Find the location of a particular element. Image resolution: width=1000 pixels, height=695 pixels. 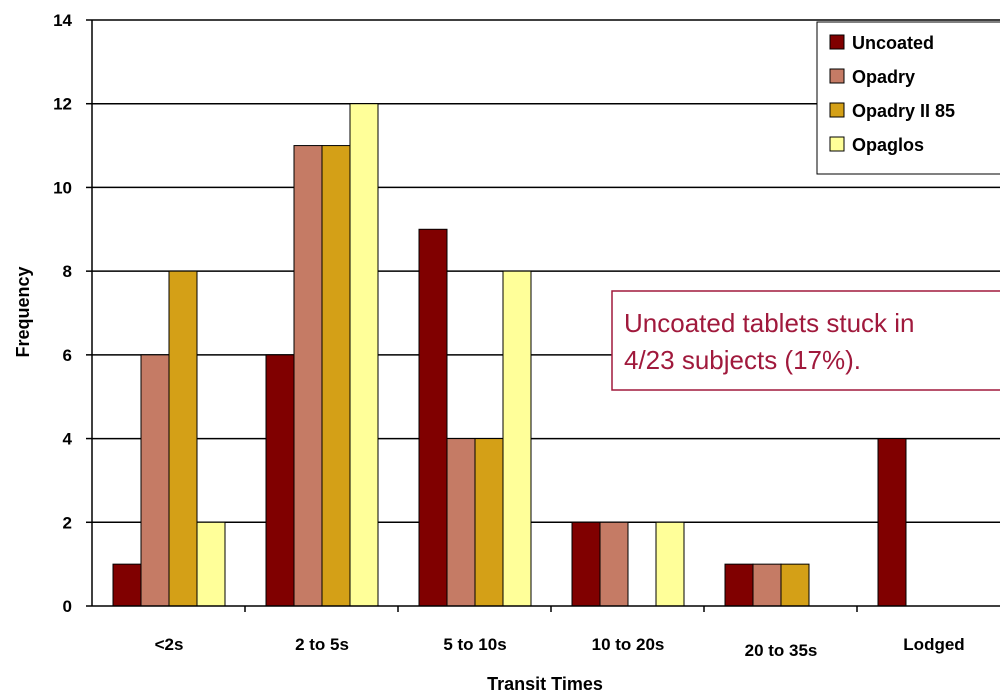

legend-label: Opadry is located at coordinates (883, 77).